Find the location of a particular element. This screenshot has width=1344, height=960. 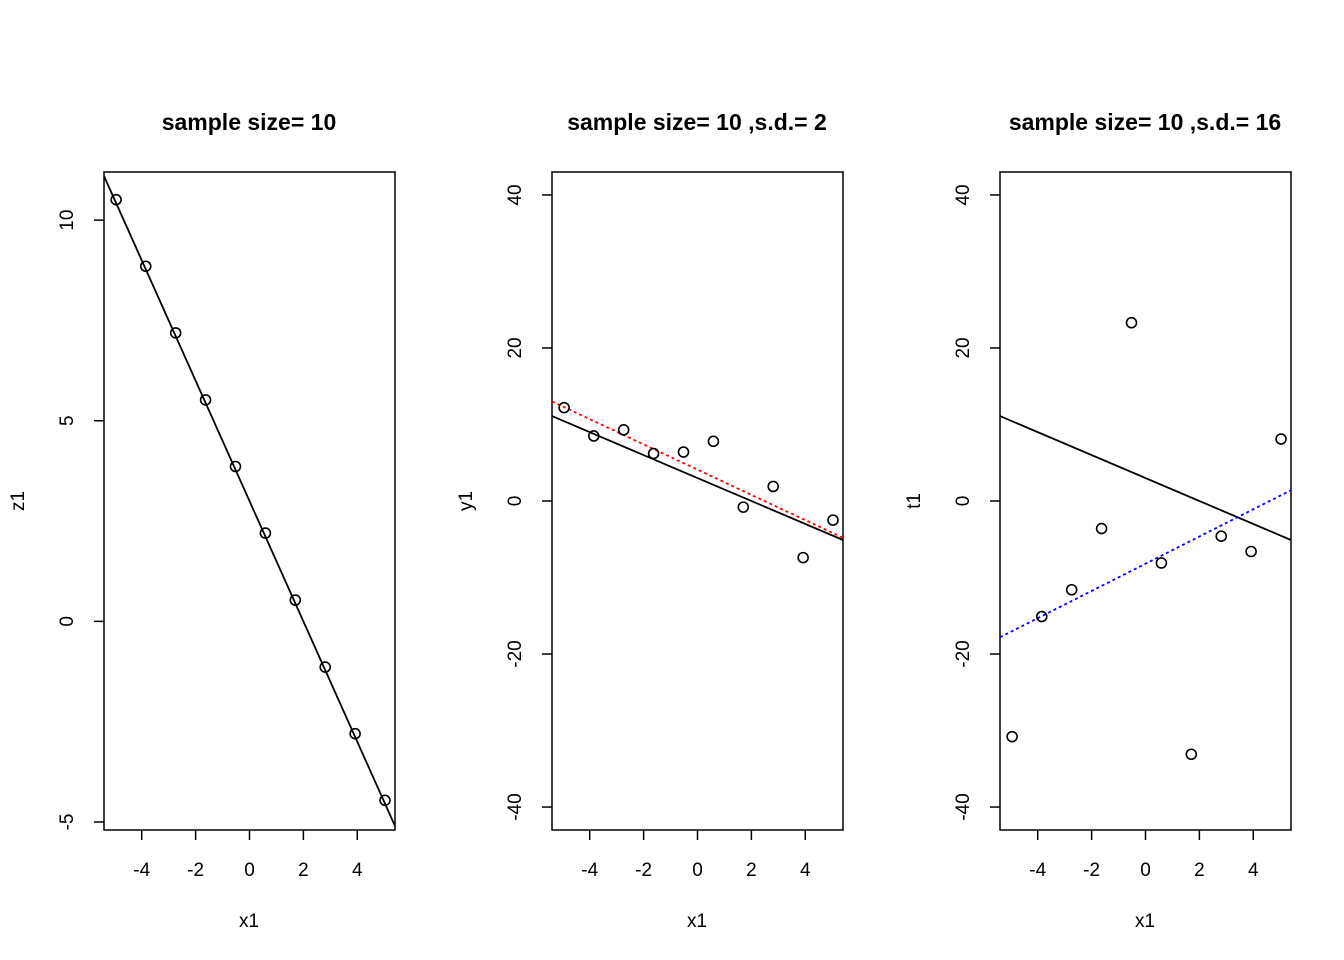

panel-title: sample size= 10 ,s.d.= 2 is located at coordinates (697, 122).